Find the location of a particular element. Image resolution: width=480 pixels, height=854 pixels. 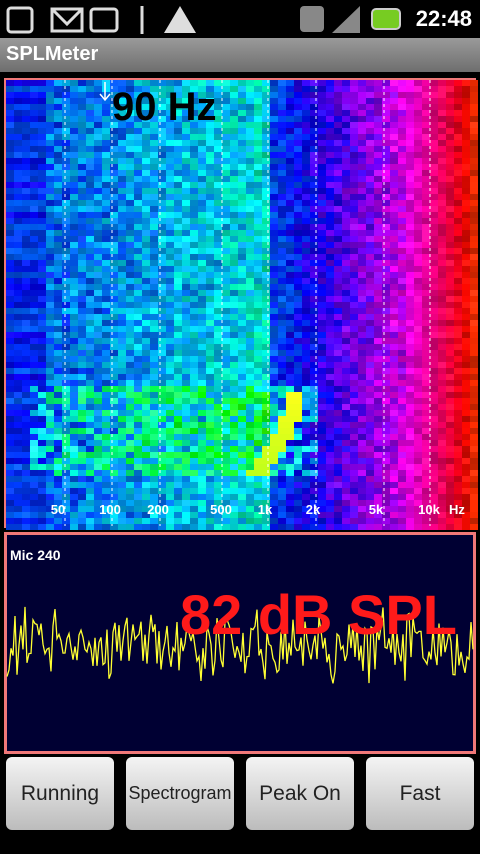

speed-button: Fast is located at coordinates (420, 793).